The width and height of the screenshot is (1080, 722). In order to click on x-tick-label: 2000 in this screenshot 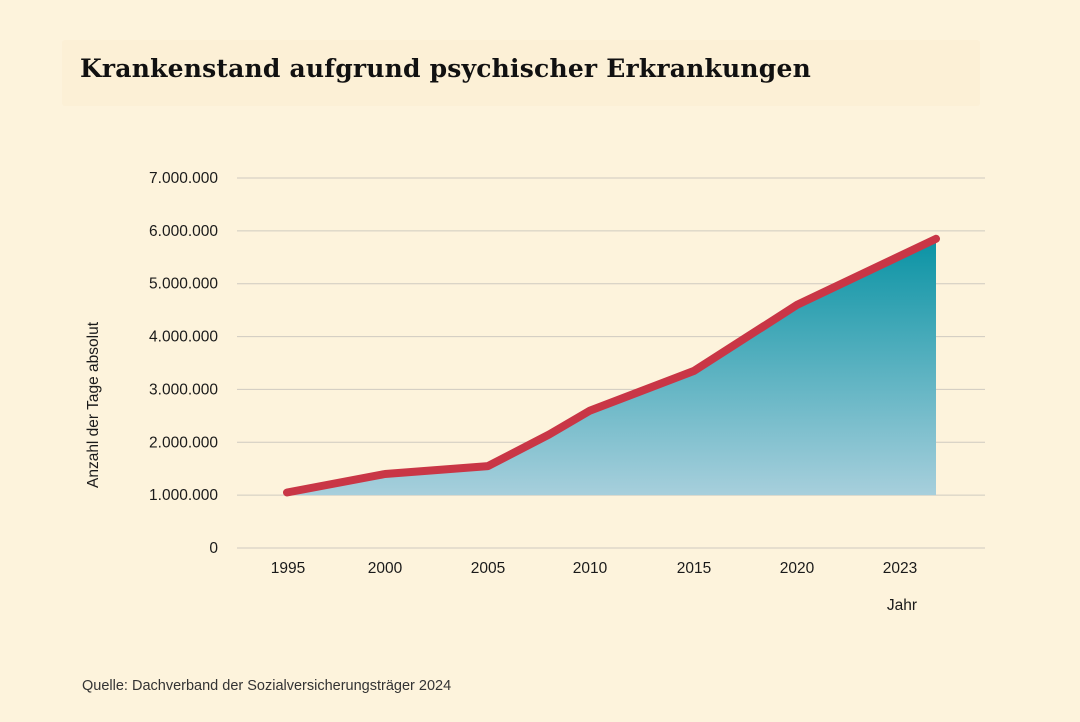, I will do `click(385, 568)`.